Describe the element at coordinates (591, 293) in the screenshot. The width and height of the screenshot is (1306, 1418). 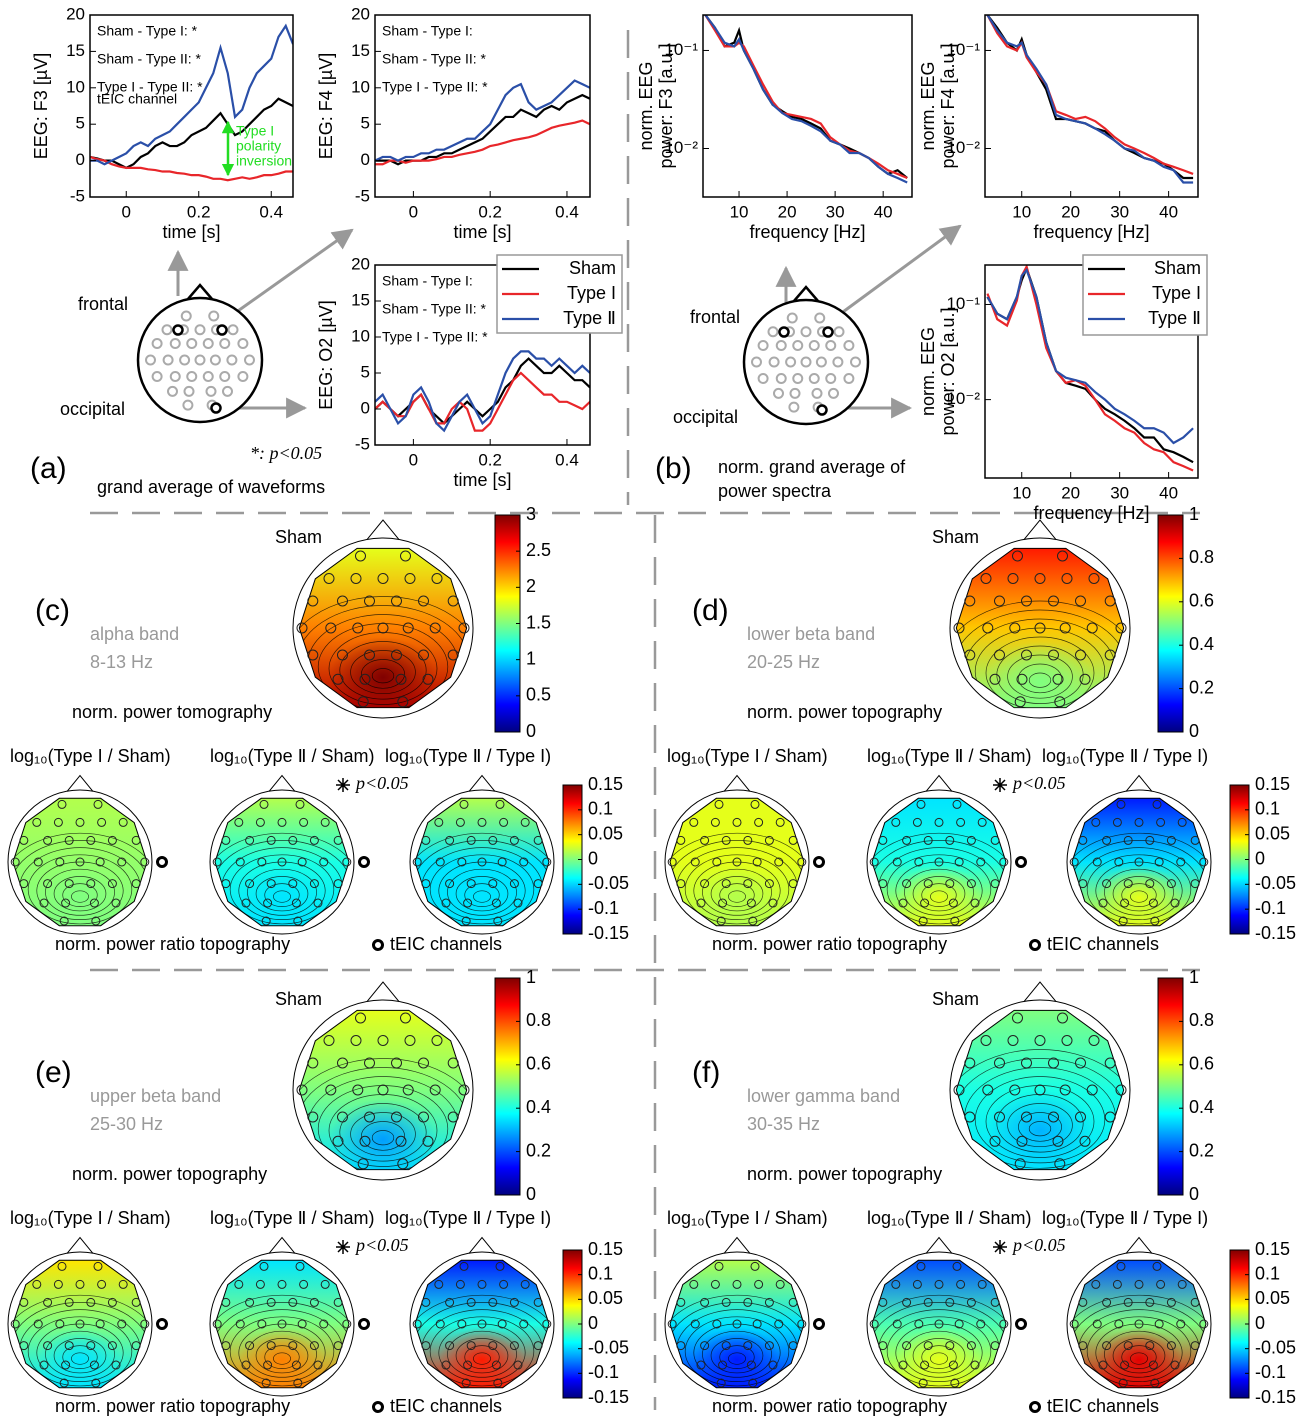
I see `legend-label: Type I` at that location.